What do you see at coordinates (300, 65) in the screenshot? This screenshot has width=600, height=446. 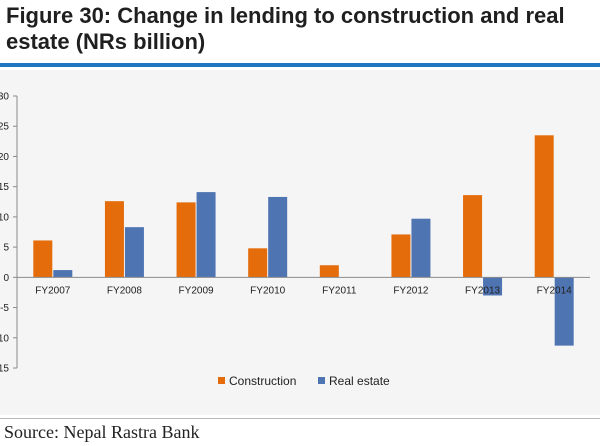 I see `title-divider` at bounding box center [300, 65].